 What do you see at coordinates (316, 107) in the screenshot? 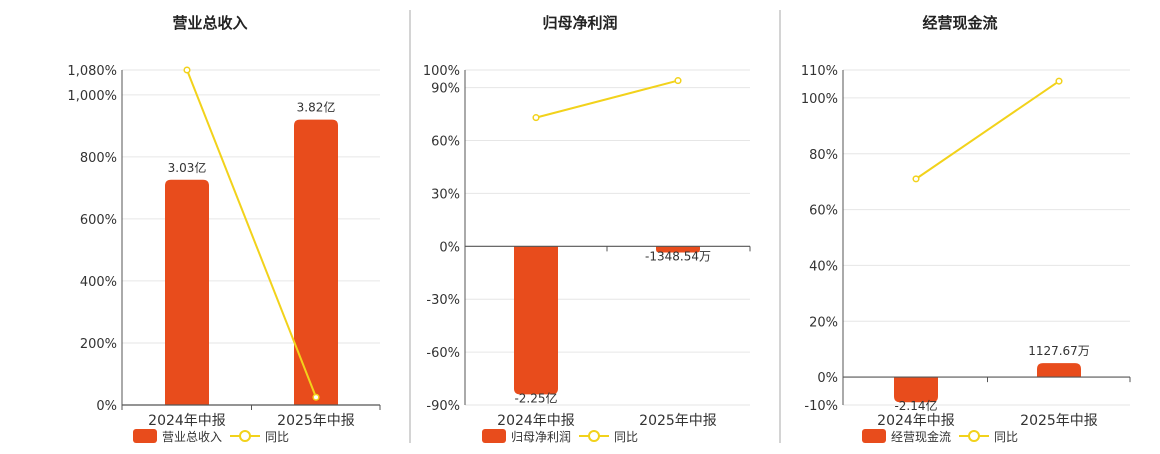
I see `bar-data-label: 3.82亿` at bounding box center [316, 107].